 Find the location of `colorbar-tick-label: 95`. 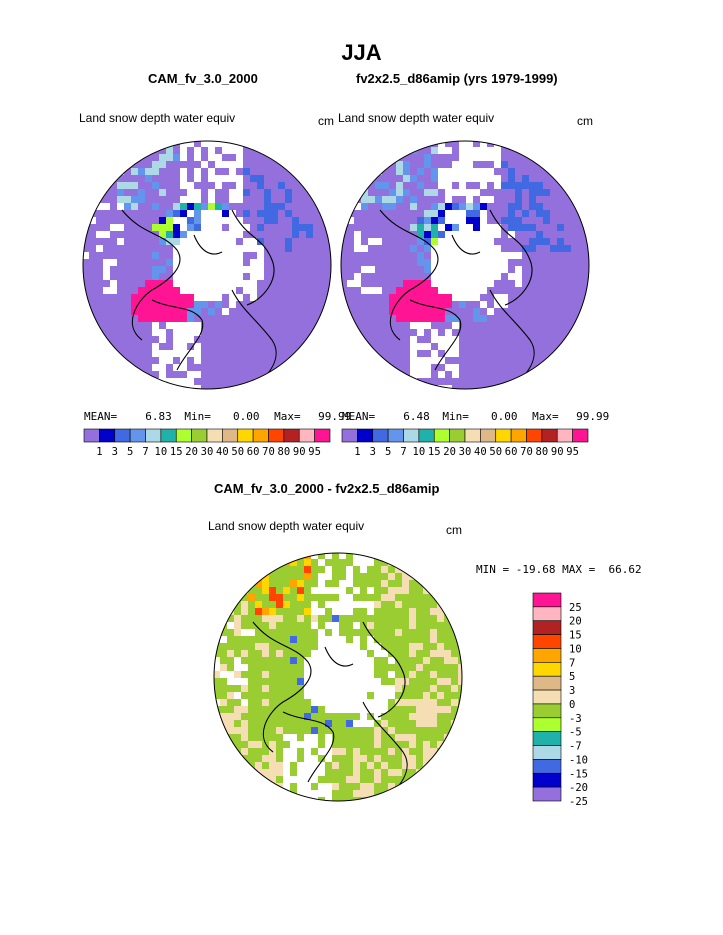

colorbar-tick-label: 95 is located at coordinates (314, 452).